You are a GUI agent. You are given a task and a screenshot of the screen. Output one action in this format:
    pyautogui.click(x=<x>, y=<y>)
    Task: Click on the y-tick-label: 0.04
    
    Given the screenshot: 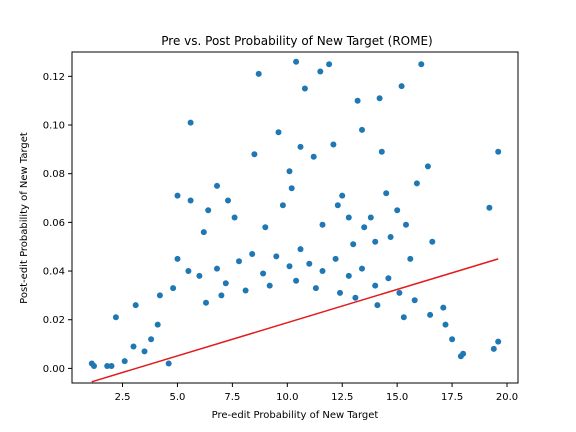 What is the action you would take?
    pyautogui.click(x=54, y=272)
    